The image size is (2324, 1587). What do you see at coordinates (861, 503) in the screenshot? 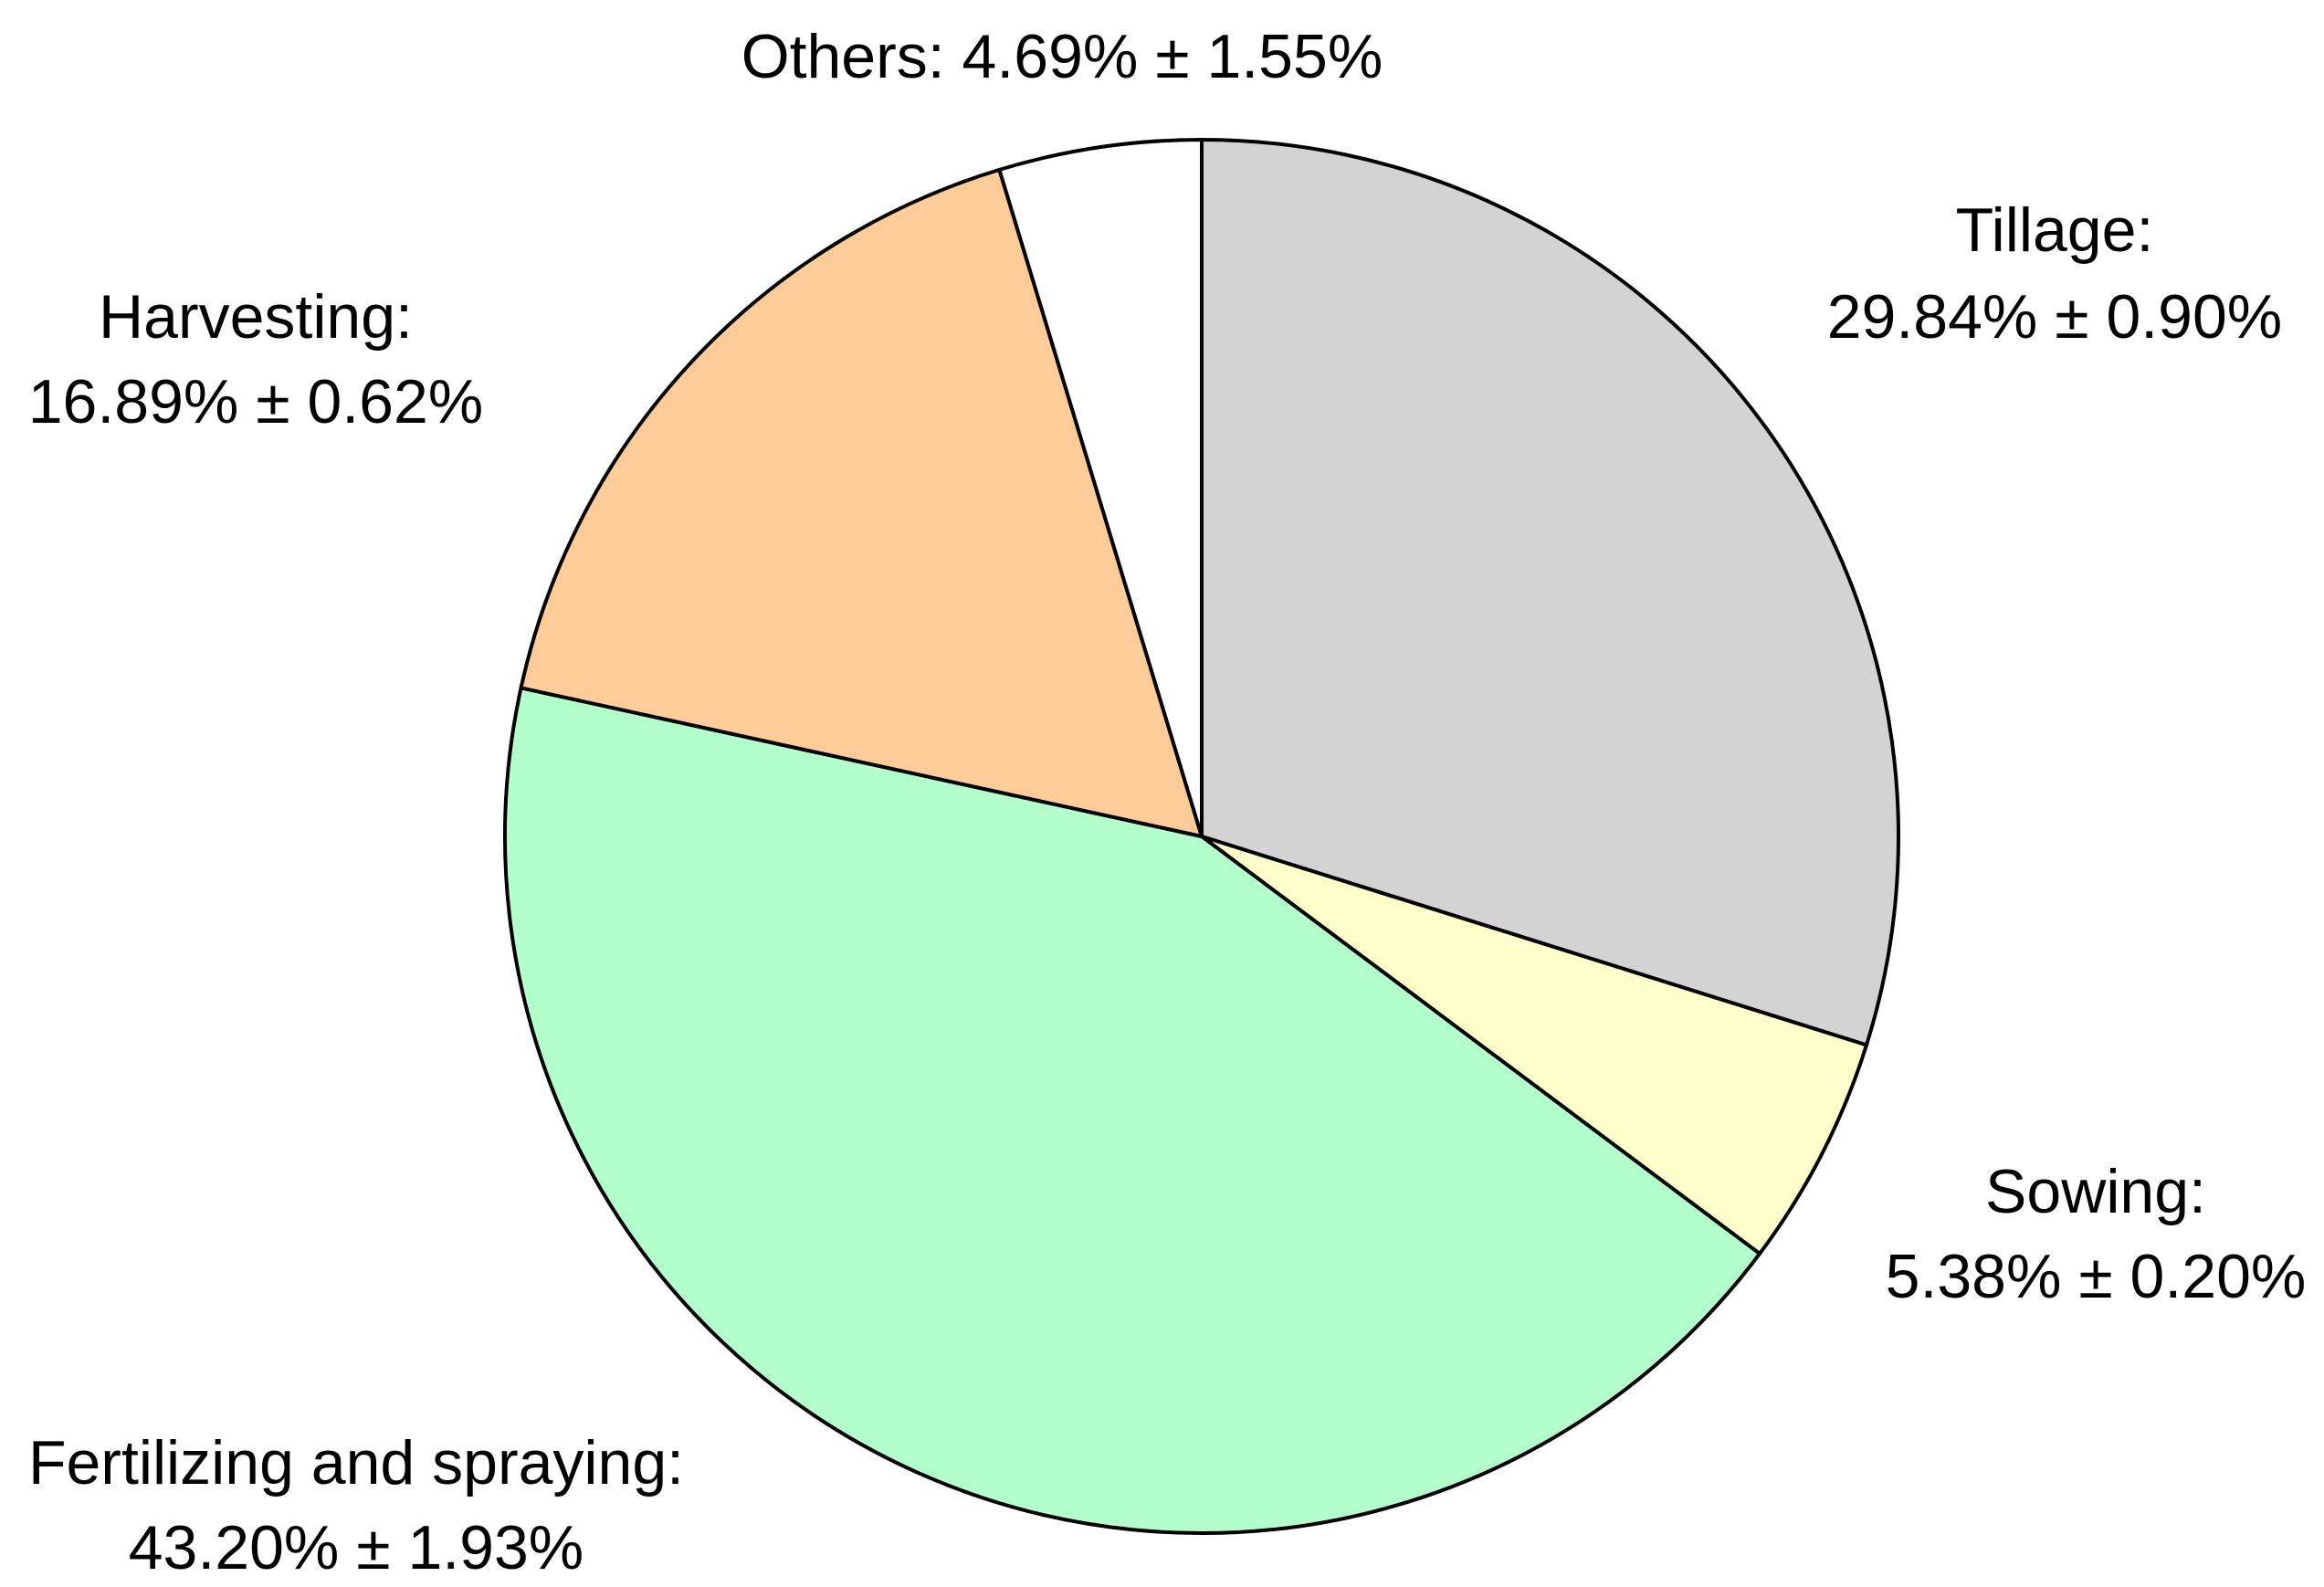
I see `pie-slice-harvesting` at bounding box center [861, 503].